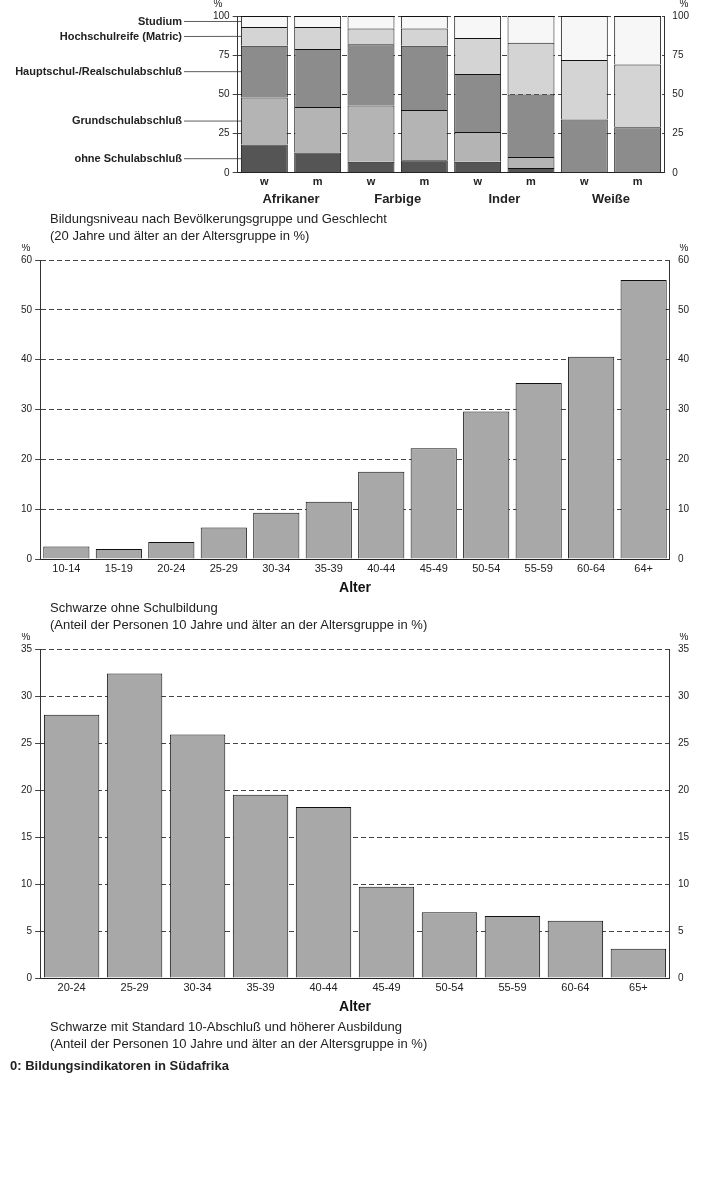 The width and height of the screenshot is (710, 1178). What do you see at coordinates (121, 35) in the screenshot?
I see `text: Hochschulreife (Matric)` at bounding box center [121, 35].